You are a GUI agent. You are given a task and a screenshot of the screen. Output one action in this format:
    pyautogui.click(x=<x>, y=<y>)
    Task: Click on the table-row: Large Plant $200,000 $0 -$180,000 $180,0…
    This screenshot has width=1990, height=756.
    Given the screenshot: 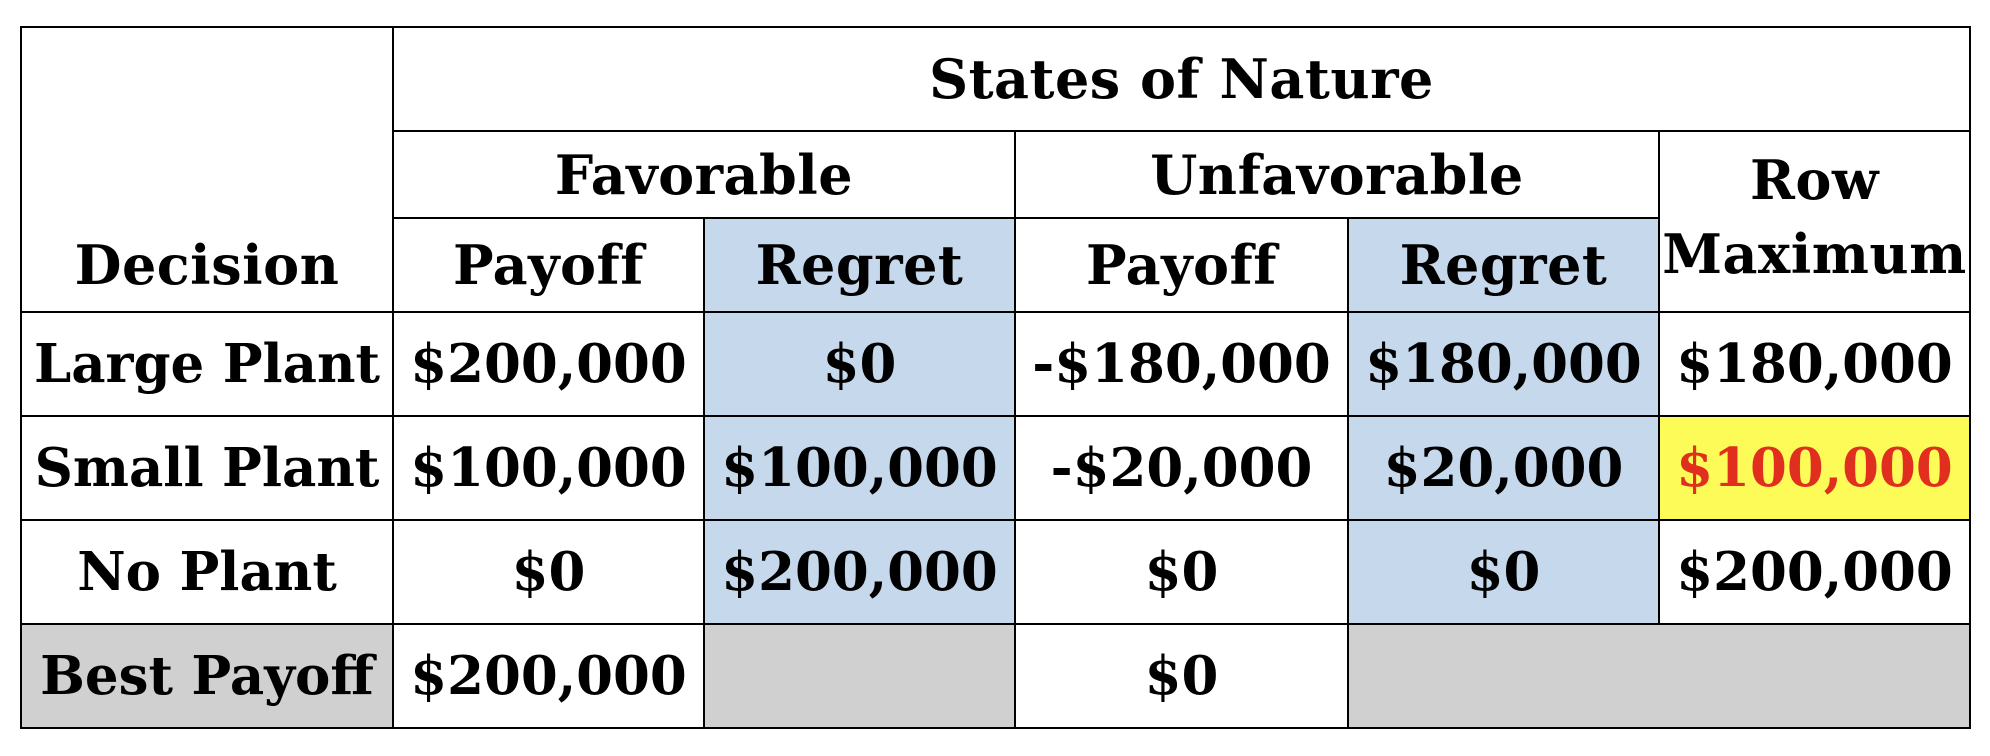 What is the action you would take?
    pyautogui.click(x=995, y=364)
    